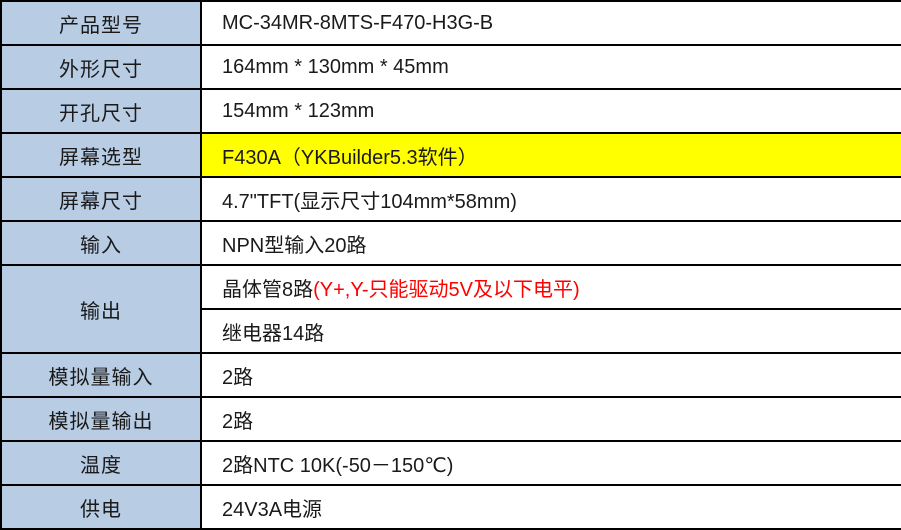  What do you see at coordinates (550, 507) in the screenshot?
I see `value-power-supply: 24V3A电源` at bounding box center [550, 507].